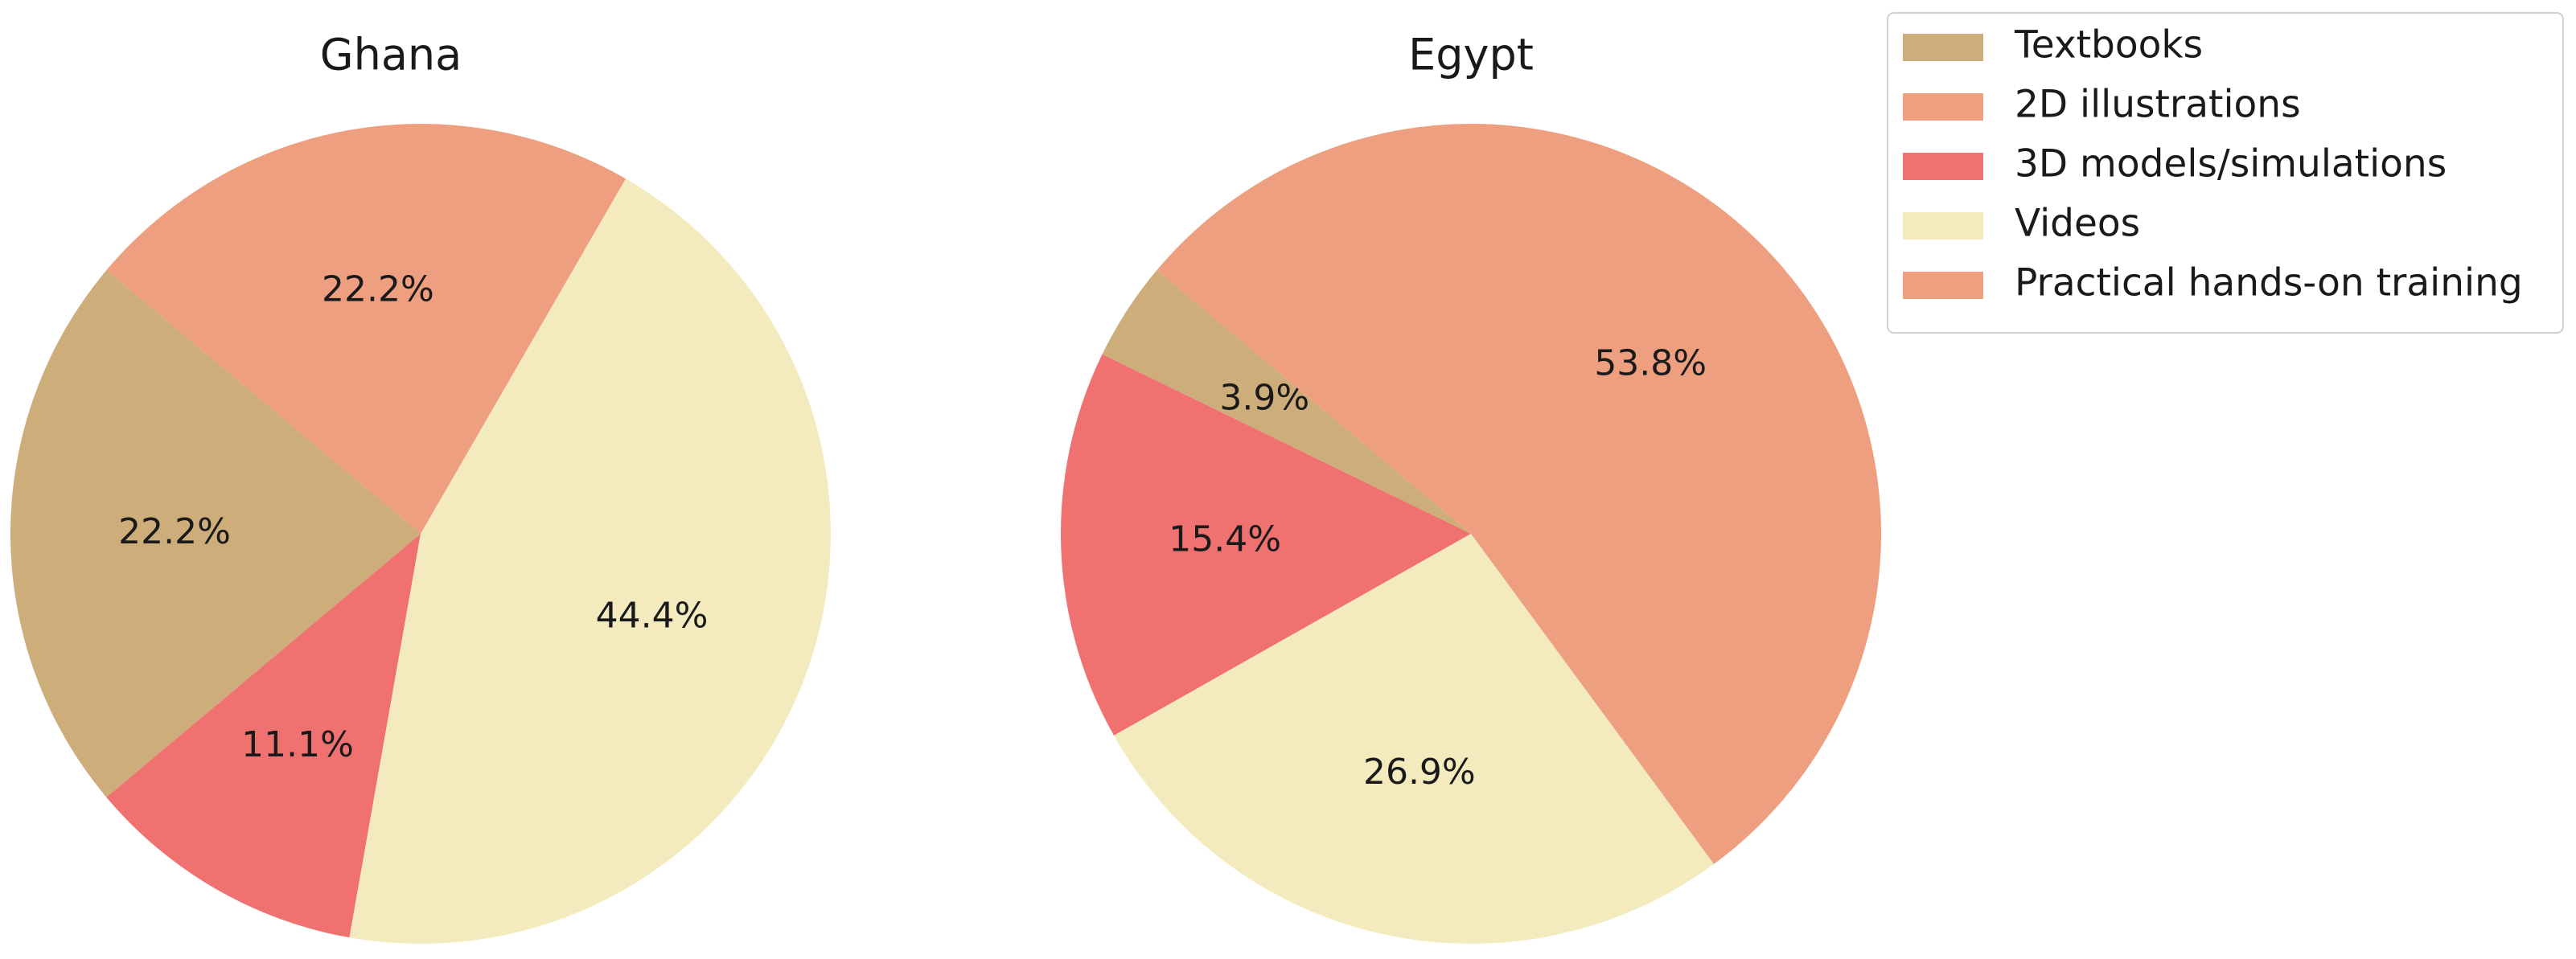  I want to click on slice-label: 15.4%, so click(1225, 538).